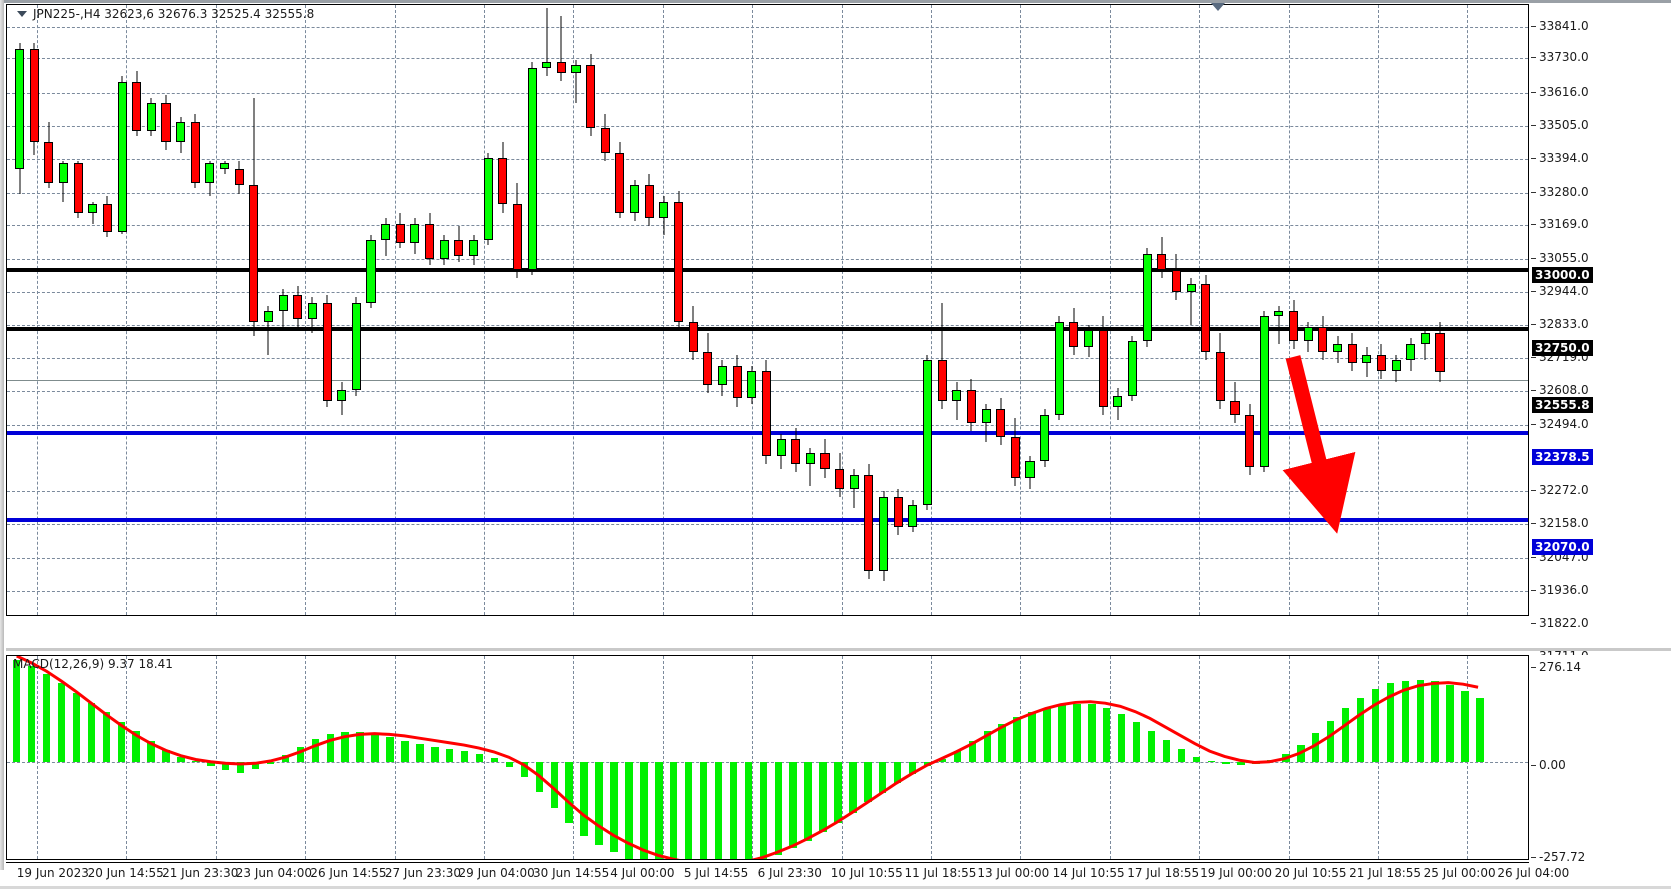 Image resolution: width=1671 pixels, height=889 pixels. Describe the element at coordinates (93, 664) in the screenshot. I see `macd-caption: MACD(12,26,9) 9.37 18.41` at that location.